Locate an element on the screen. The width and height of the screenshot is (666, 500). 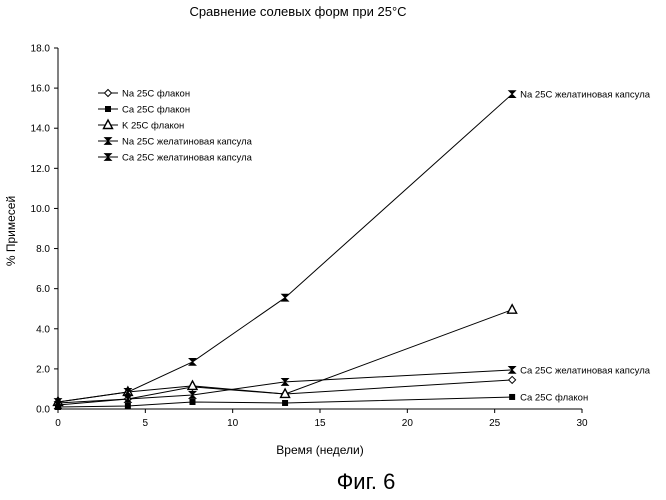
chart-title: Сравнение солевых форм при 25°C is located at coordinates (297, 11).